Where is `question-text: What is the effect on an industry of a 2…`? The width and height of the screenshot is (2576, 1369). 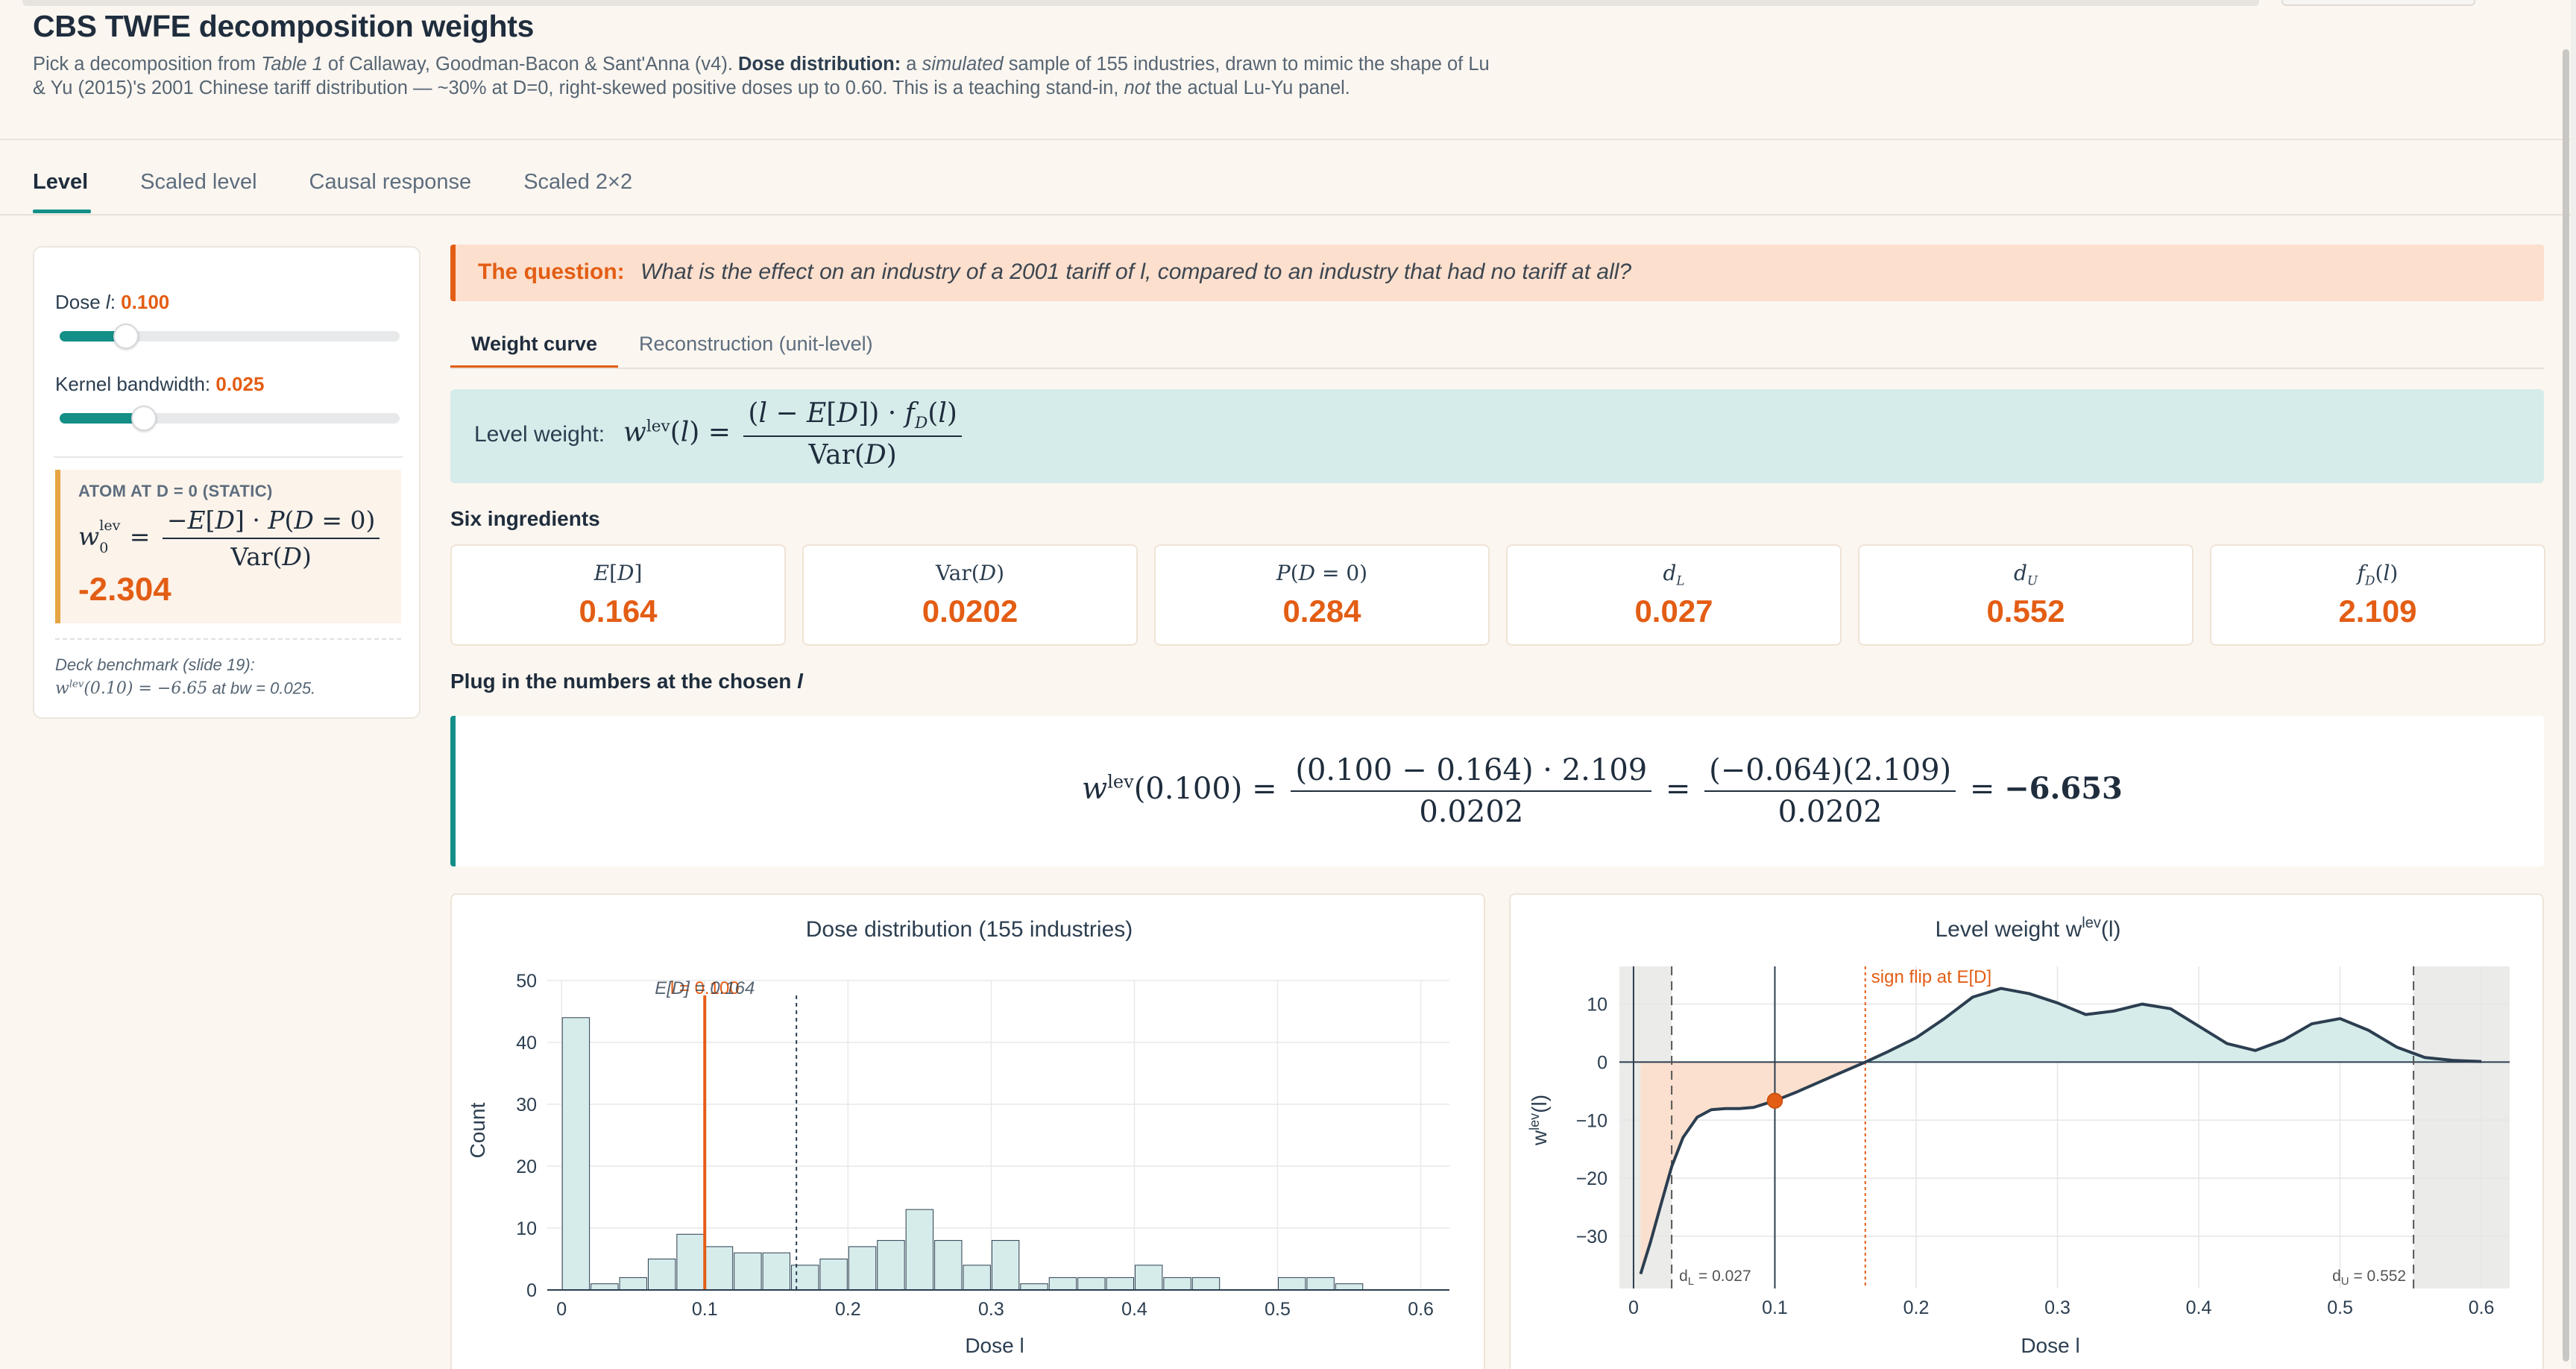 question-text: What is the effect on an industry of a 2… is located at coordinates (1136, 272).